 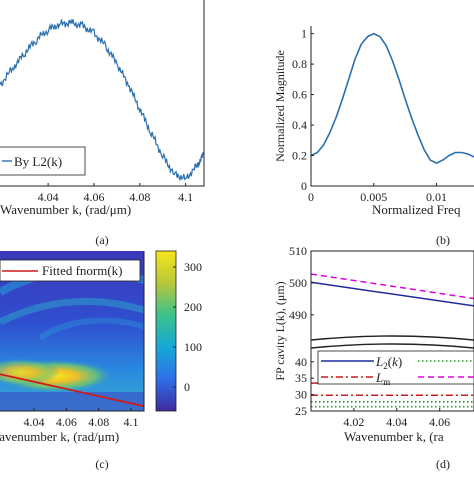 What do you see at coordinates (72, 331) in the screenshot?
I see `panel-c-axes` at bounding box center [72, 331].